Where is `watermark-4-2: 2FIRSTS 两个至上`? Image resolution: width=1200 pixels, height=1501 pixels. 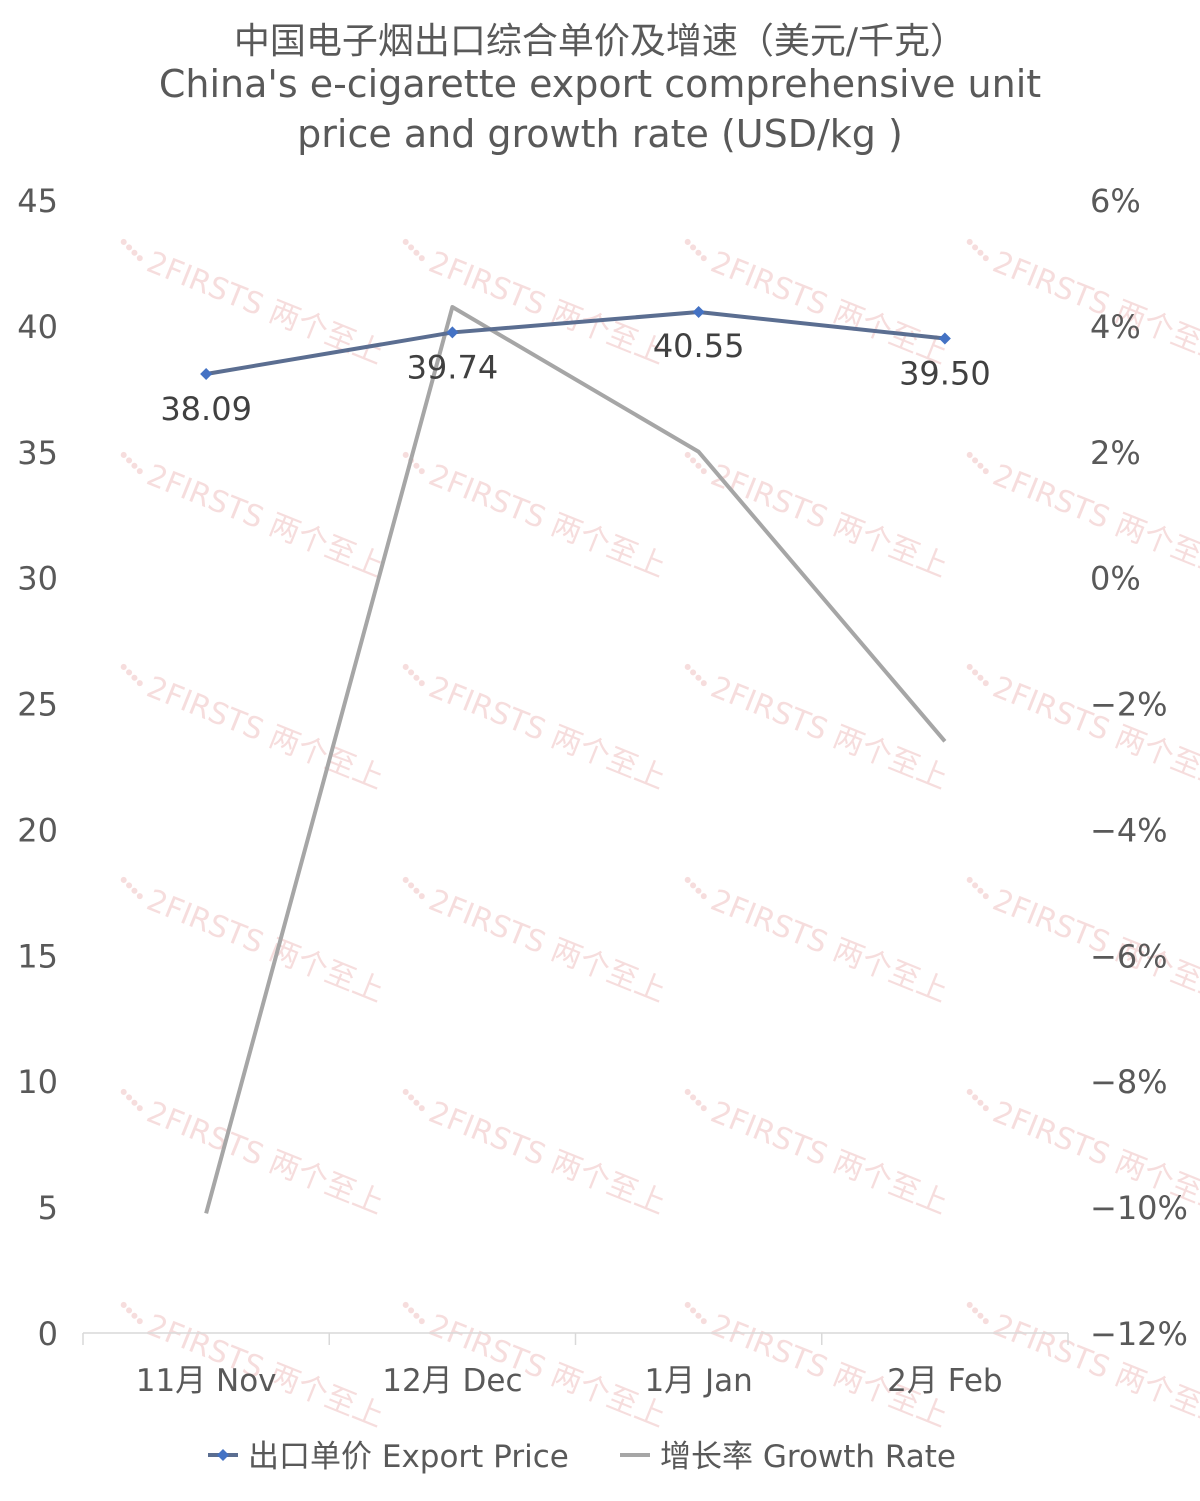
watermark-4-2: 2FIRSTS 两个至上 is located at coordinates (818, 1155).